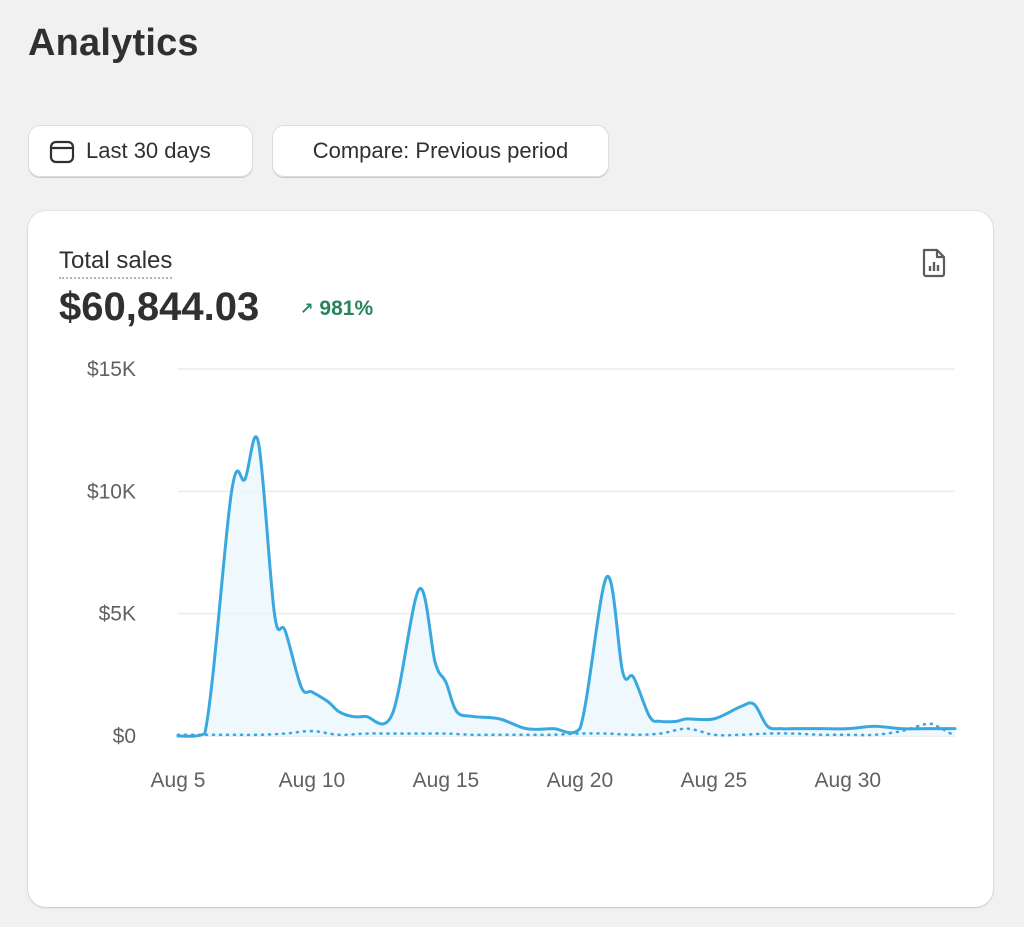 The height and width of the screenshot is (927, 1024). Describe the element at coordinates (178, 780) in the screenshot. I see `x-tick-label: Aug 5` at that location.